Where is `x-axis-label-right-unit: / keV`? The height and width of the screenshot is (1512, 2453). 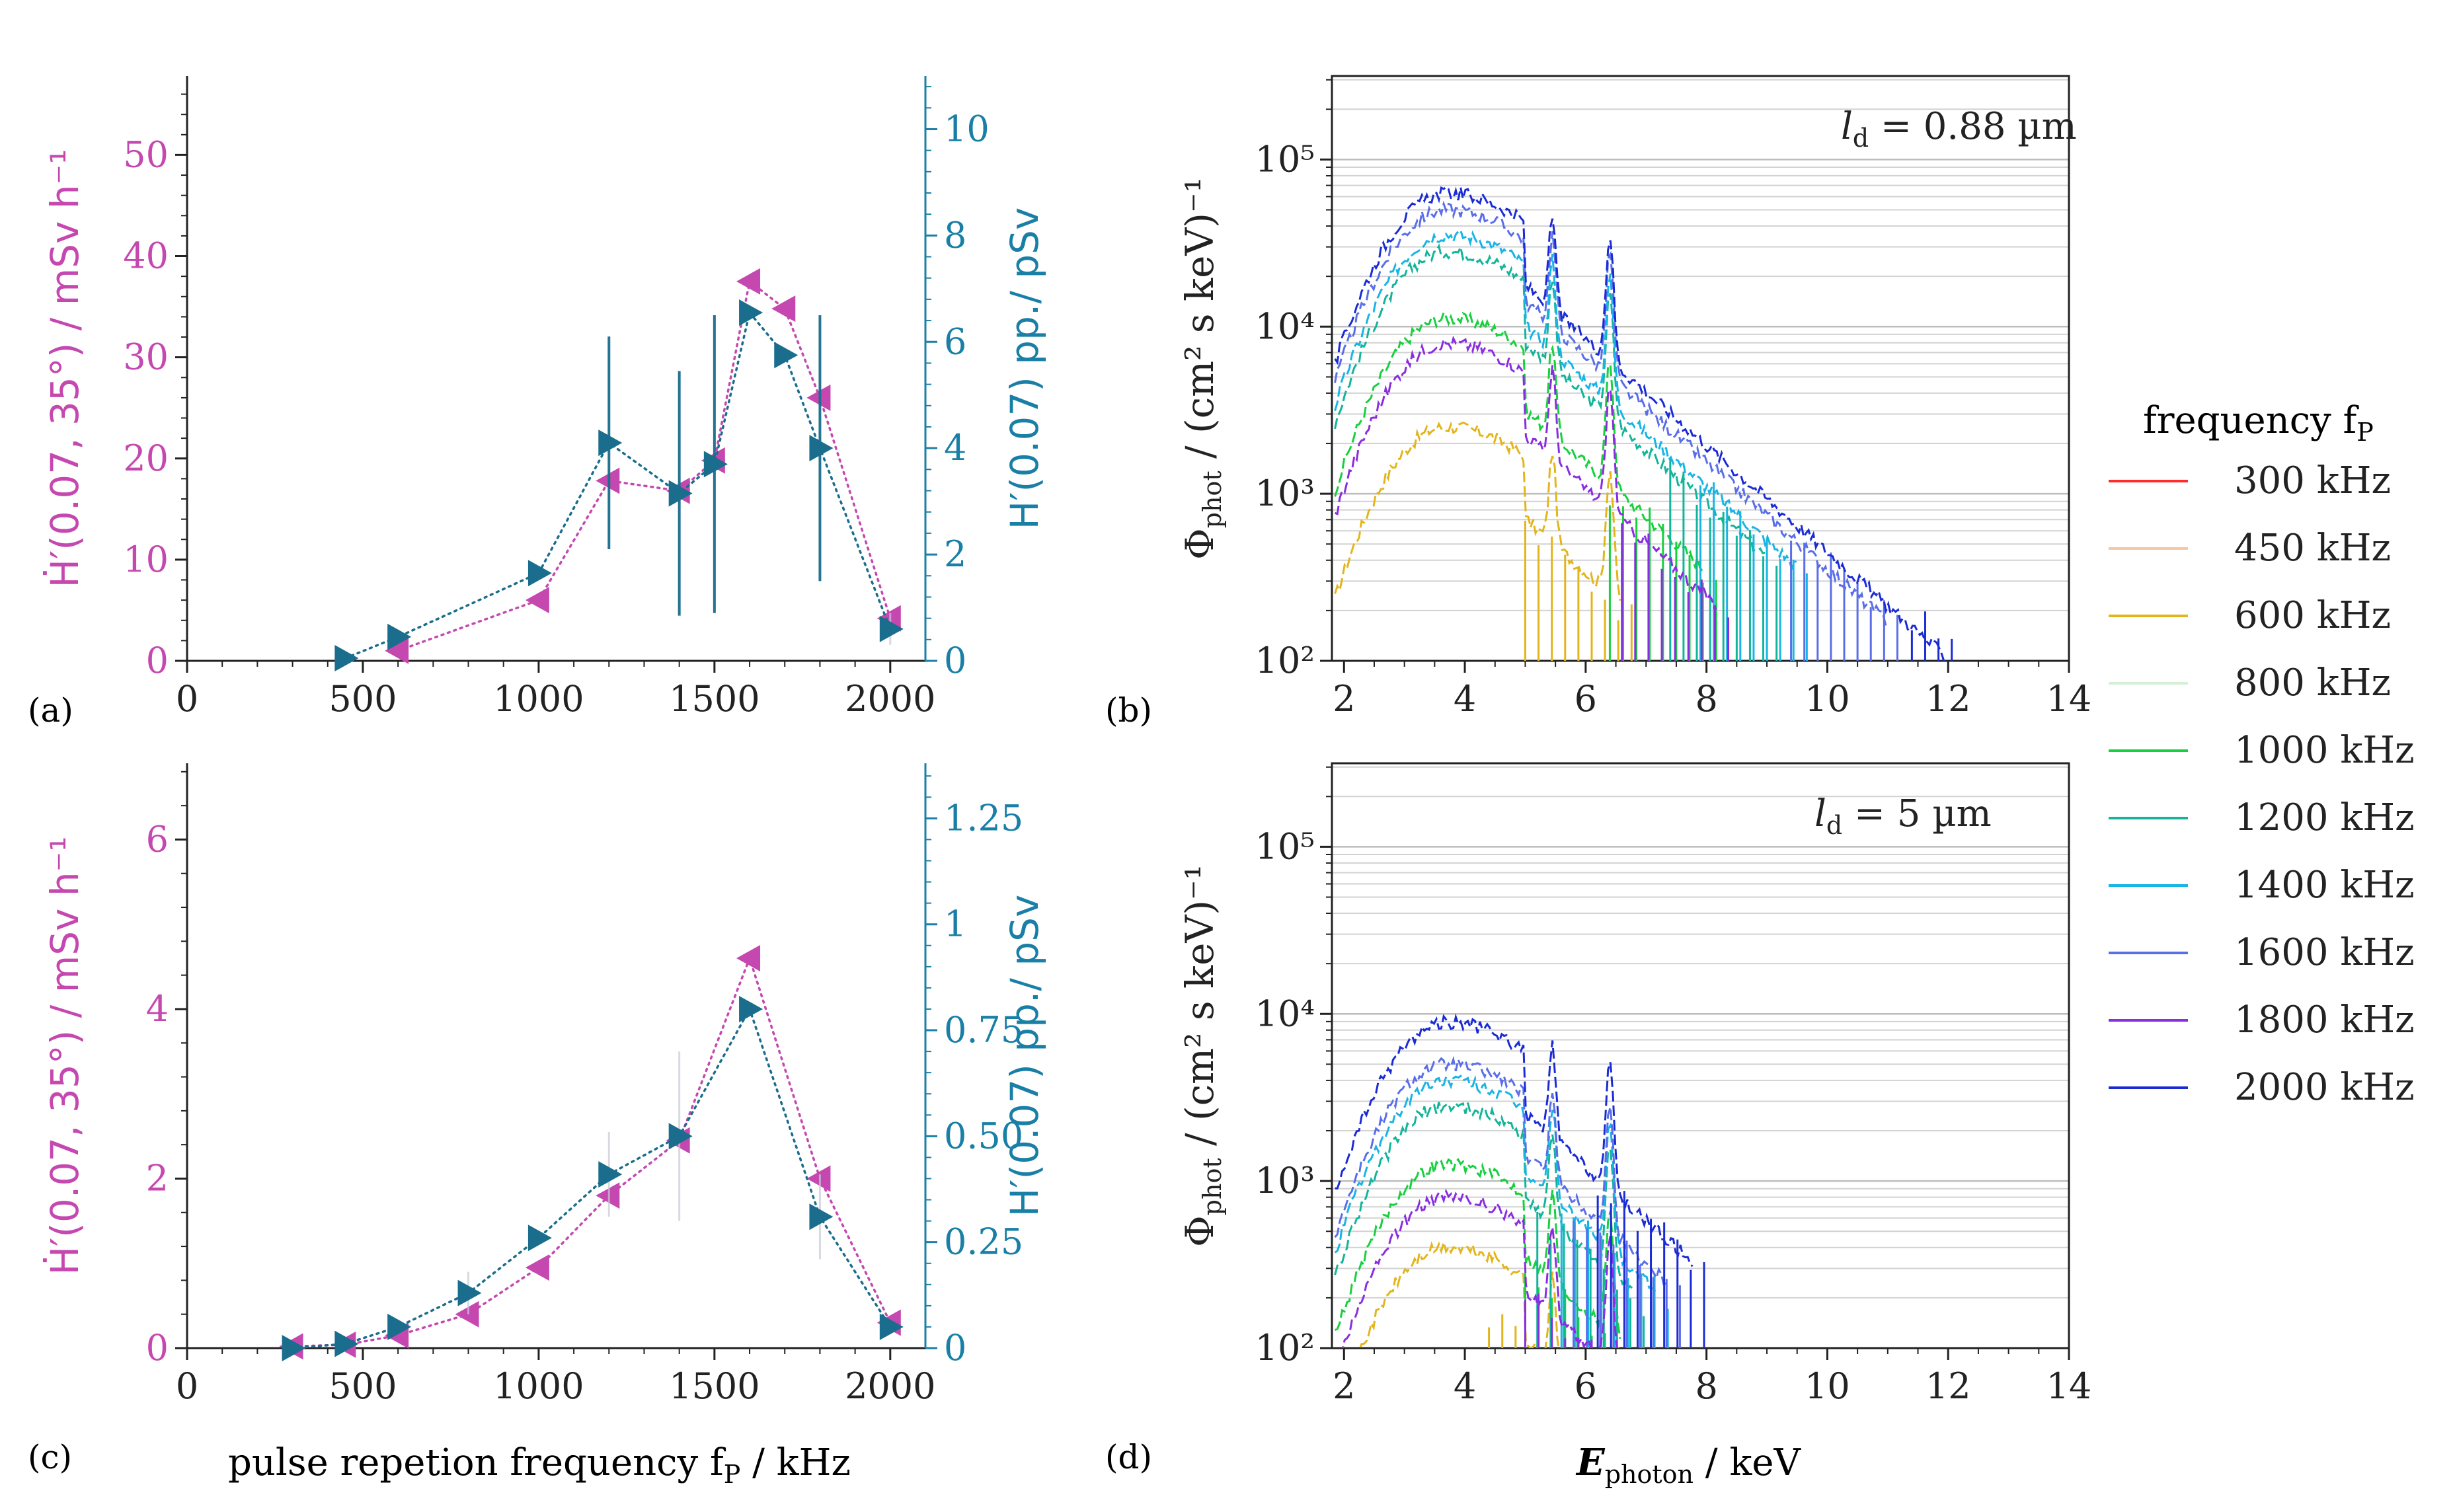
x-axis-label-right-unit: / keV is located at coordinates (1748, 1462).